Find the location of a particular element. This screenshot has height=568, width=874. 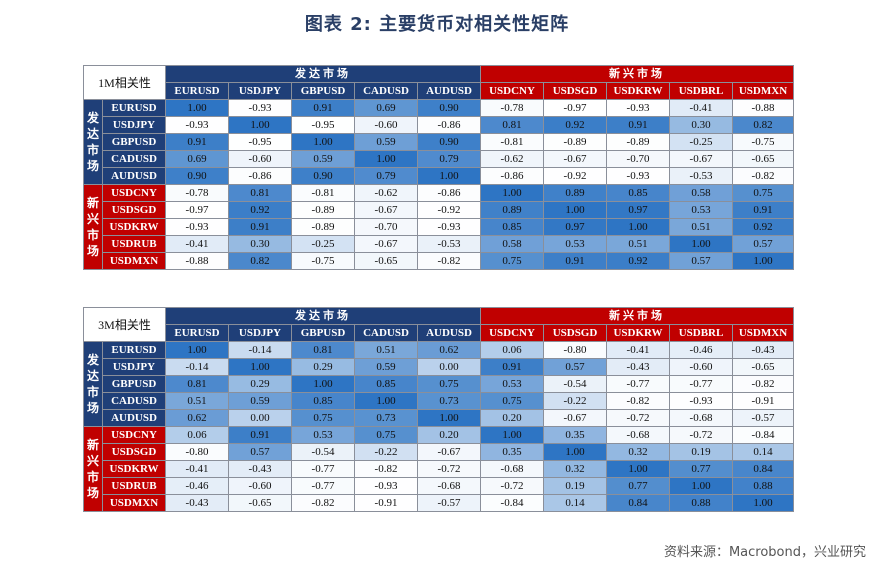

correlation-cell: 0.90 is located at coordinates (449, 108).